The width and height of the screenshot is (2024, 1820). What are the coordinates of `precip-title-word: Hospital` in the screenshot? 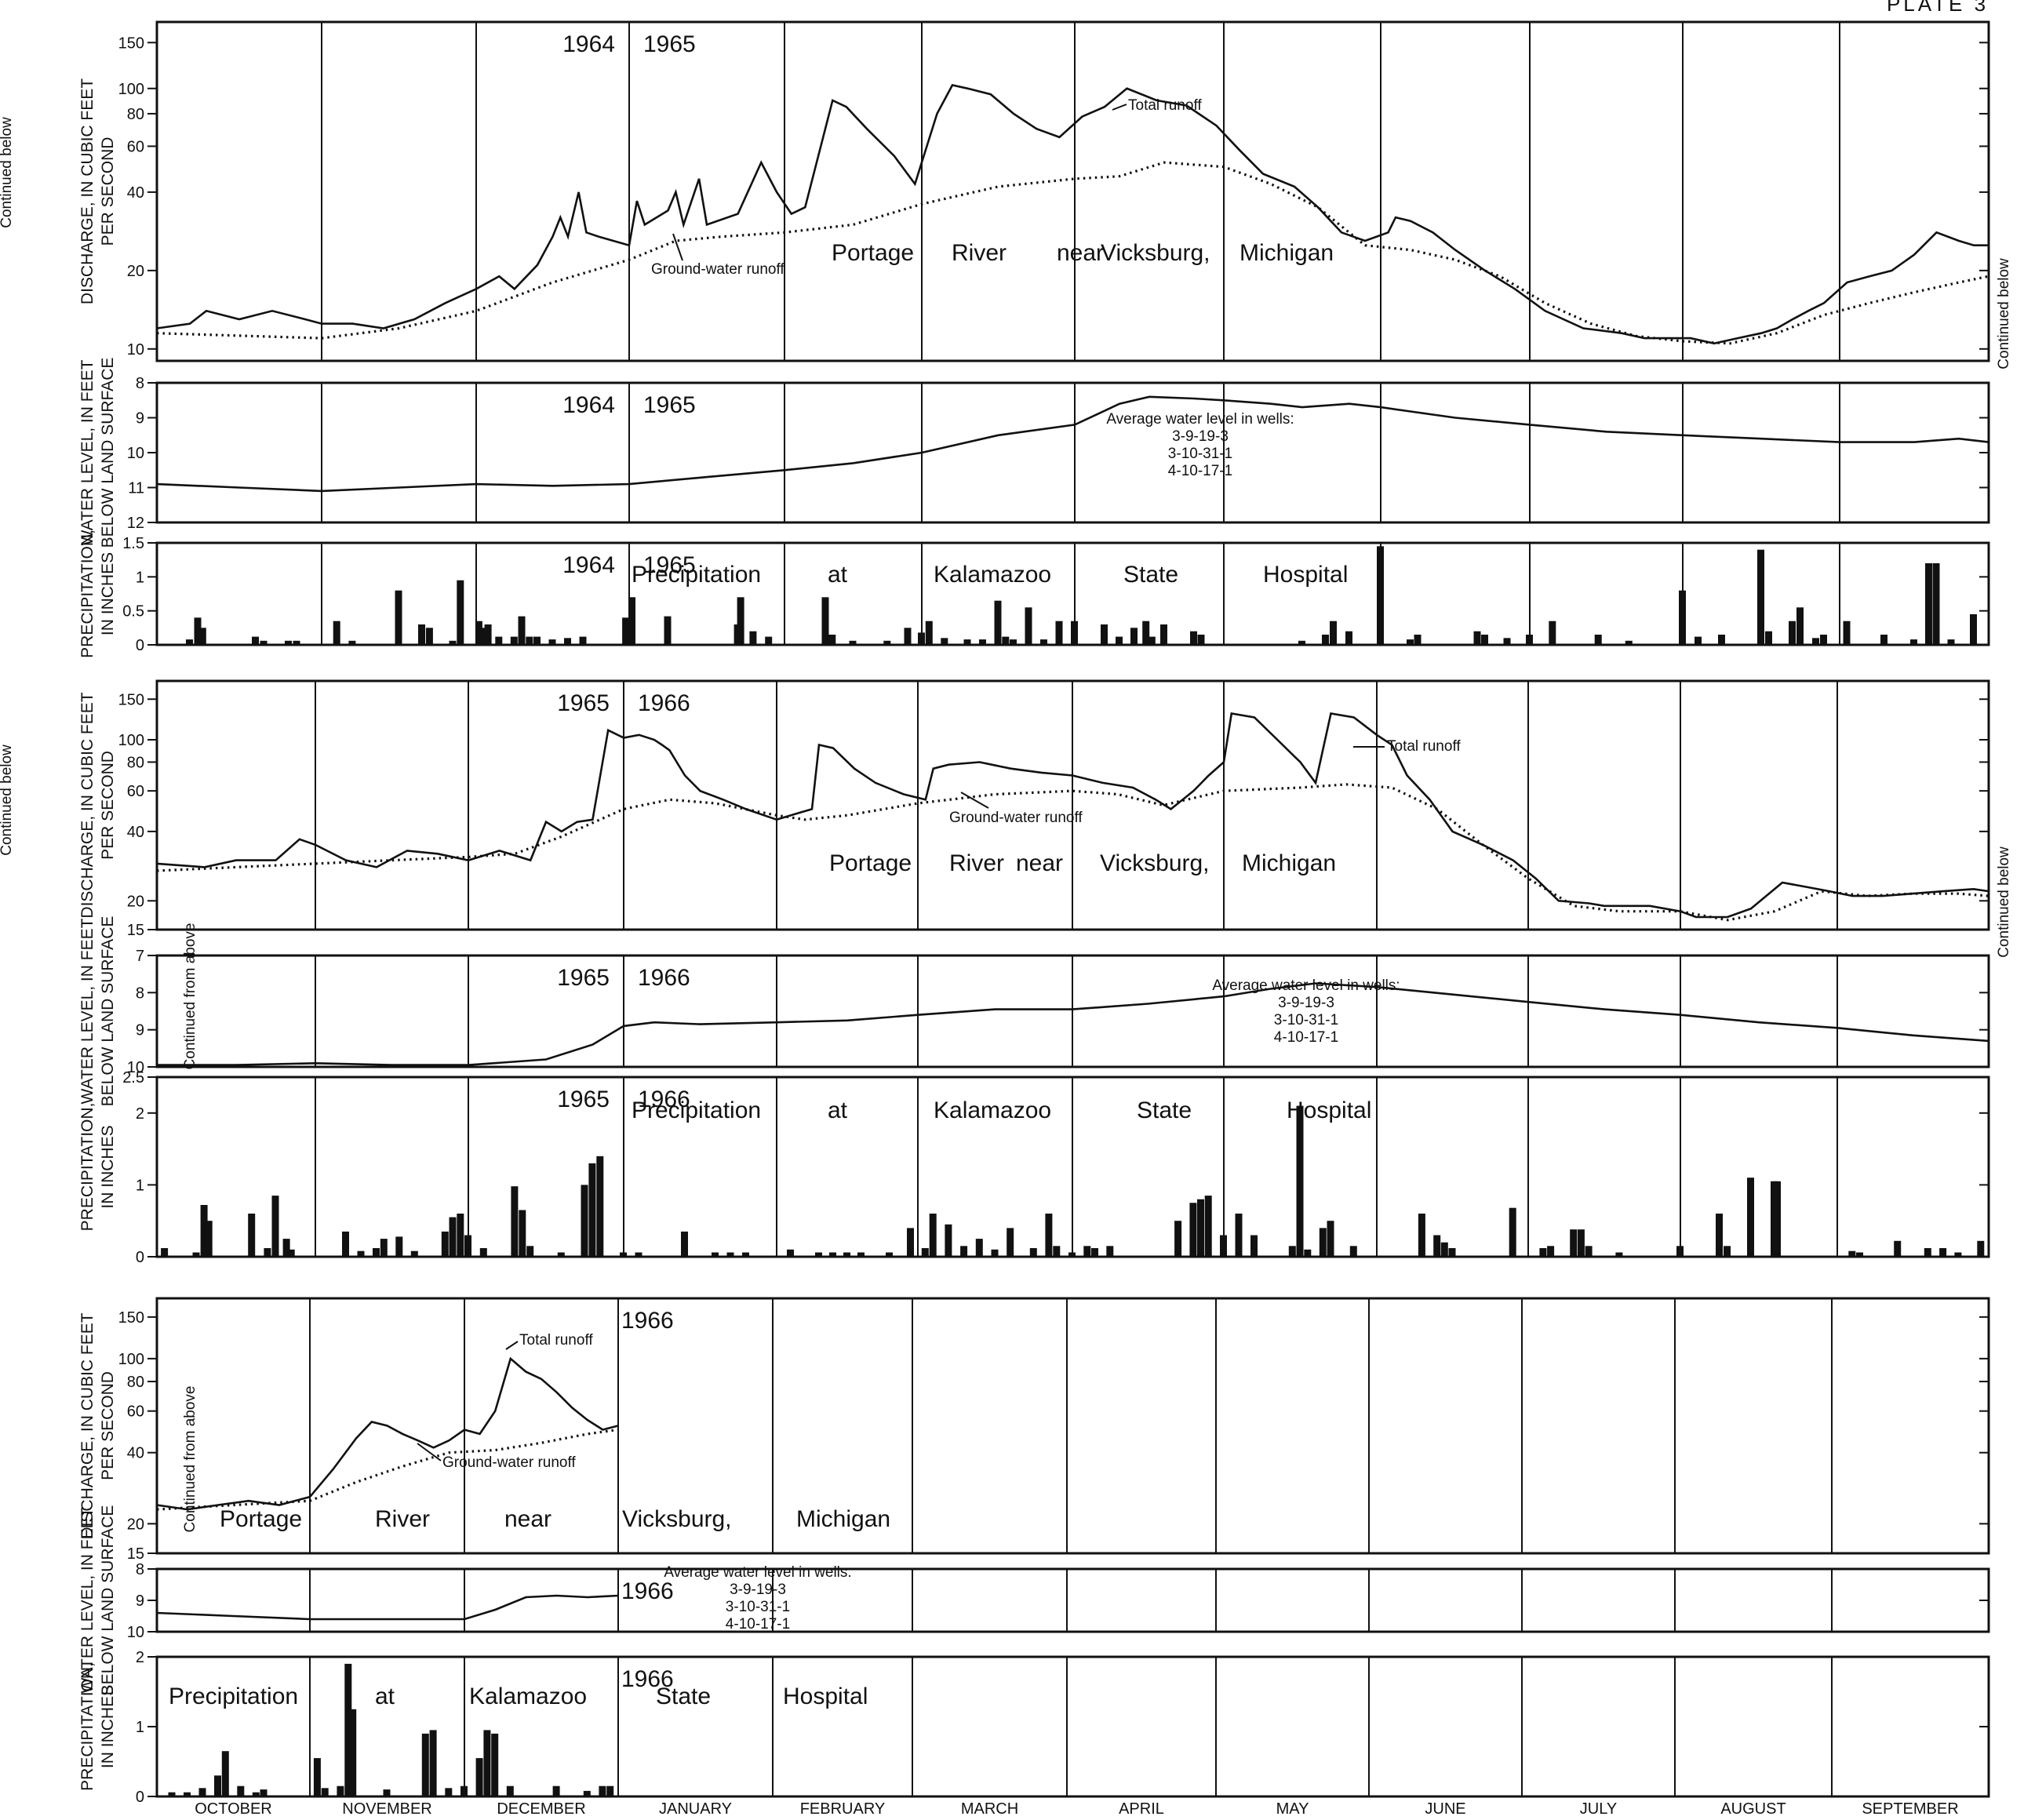 It's located at (825, 1696).